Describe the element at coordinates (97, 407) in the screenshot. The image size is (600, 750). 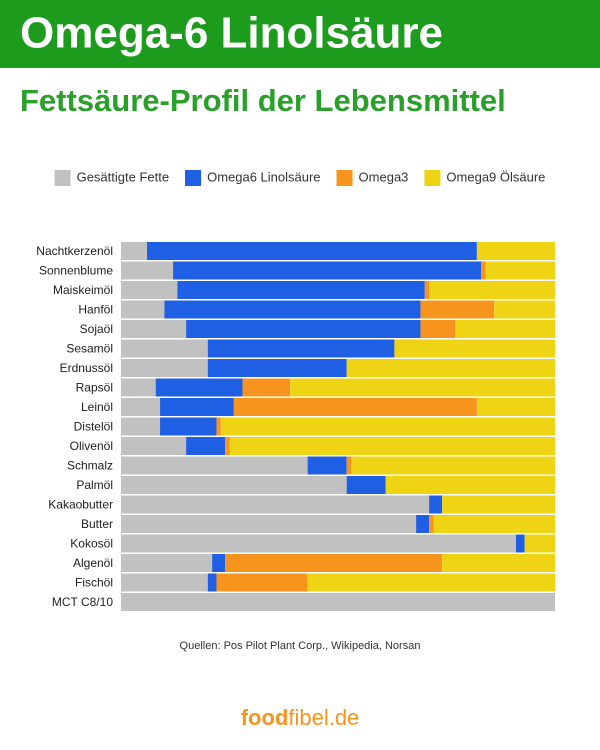
I see `y-tick-label: Leinöl` at that location.